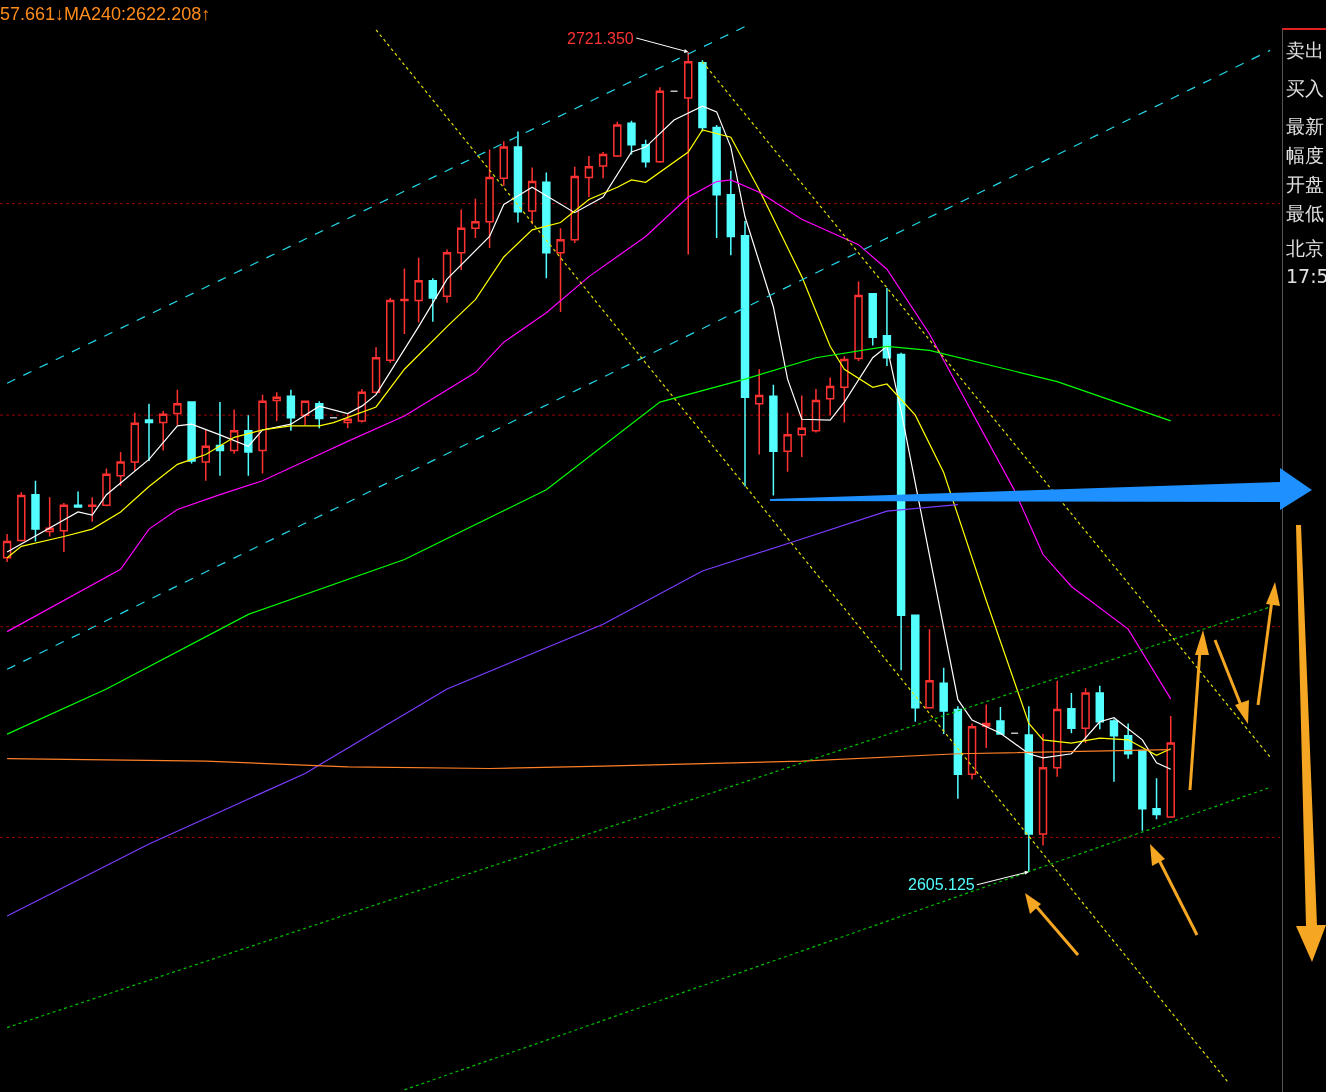 Image resolution: width=1326 pixels, height=1092 pixels. Describe the element at coordinates (1305, 248) in the screenshot. I see `text: 北京` at that location.